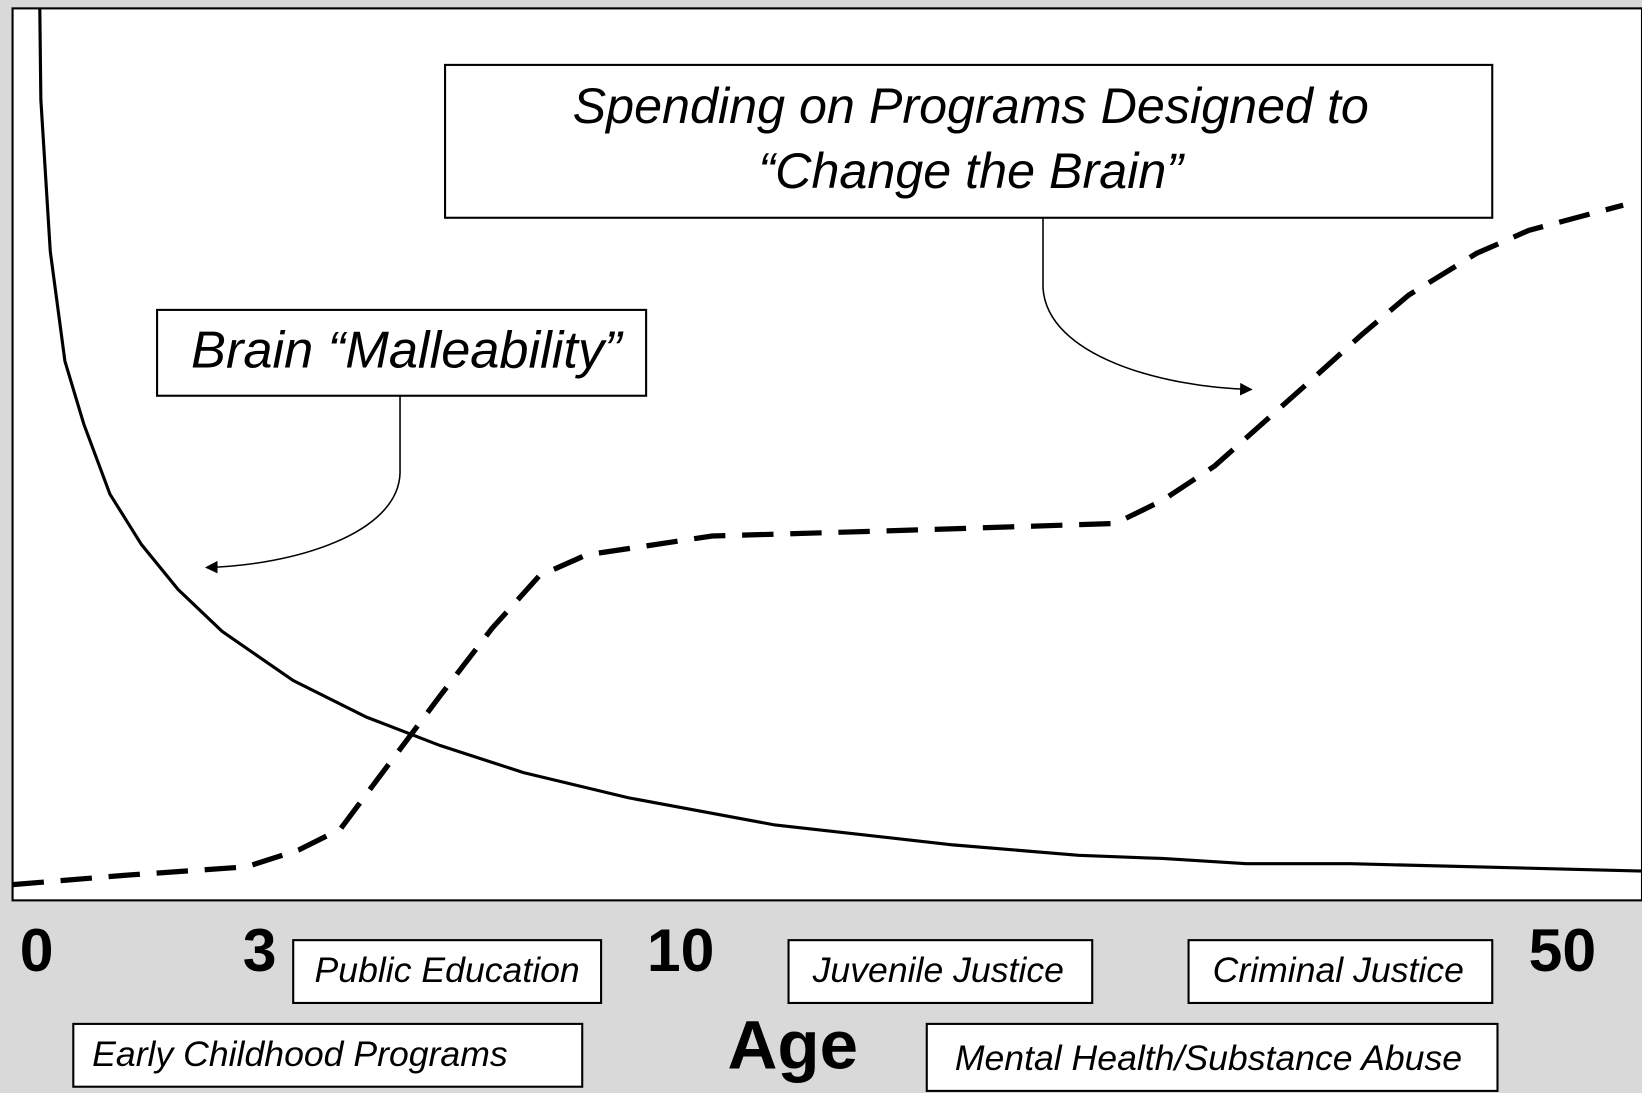 This screenshot has height=1093, width=1642. Describe the element at coordinates (1208, 1058) in the screenshot. I see `program-label: Mental Health/Substance Abuse` at that location.